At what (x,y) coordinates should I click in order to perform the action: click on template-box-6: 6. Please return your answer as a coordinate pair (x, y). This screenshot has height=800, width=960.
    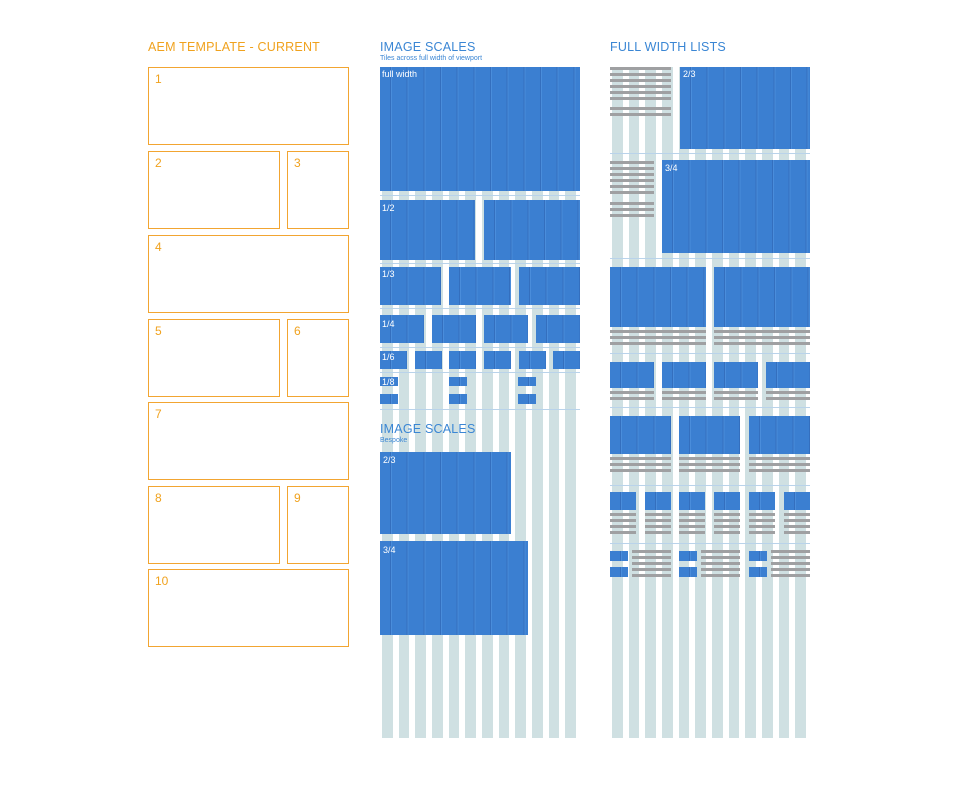
    Looking at the image, I should click on (318, 358).